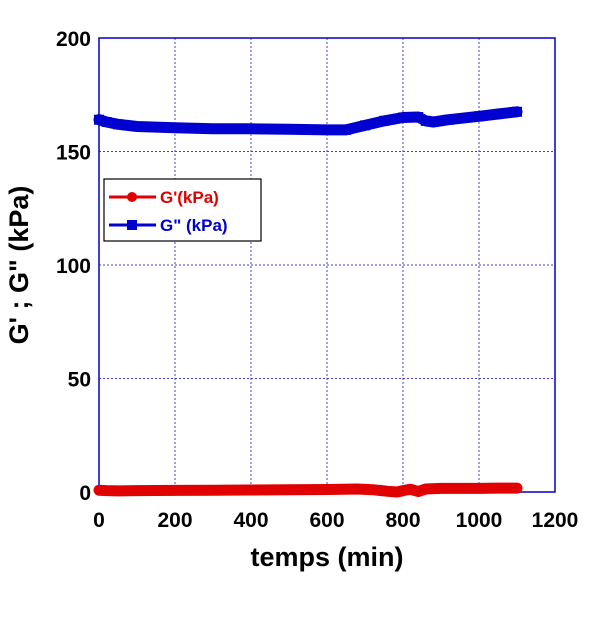 This screenshot has height=618, width=600. I want to click on y-tick-label: 0, so click(85, 493).